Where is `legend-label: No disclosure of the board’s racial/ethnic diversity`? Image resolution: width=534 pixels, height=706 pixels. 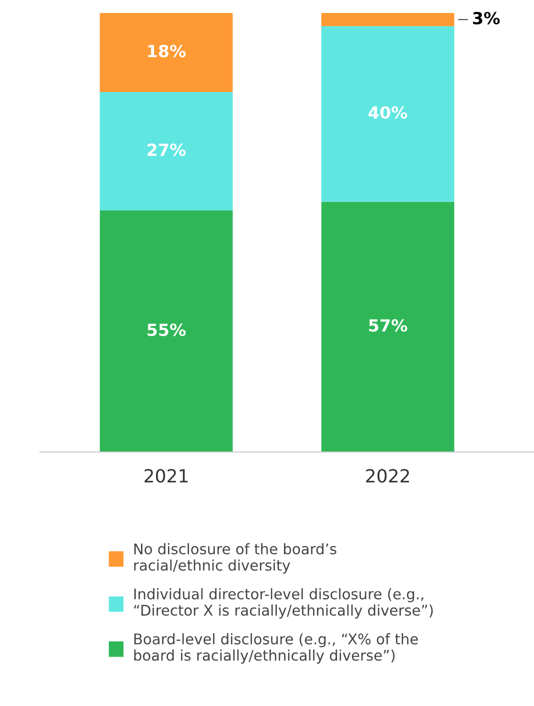 legend-label: No disclosure of the board’s racial/ethnic diversity is located at coordinates (235, 558).